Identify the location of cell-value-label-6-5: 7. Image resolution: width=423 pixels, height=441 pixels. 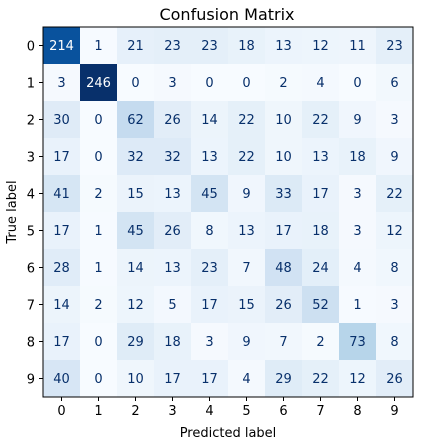
(246, 268).